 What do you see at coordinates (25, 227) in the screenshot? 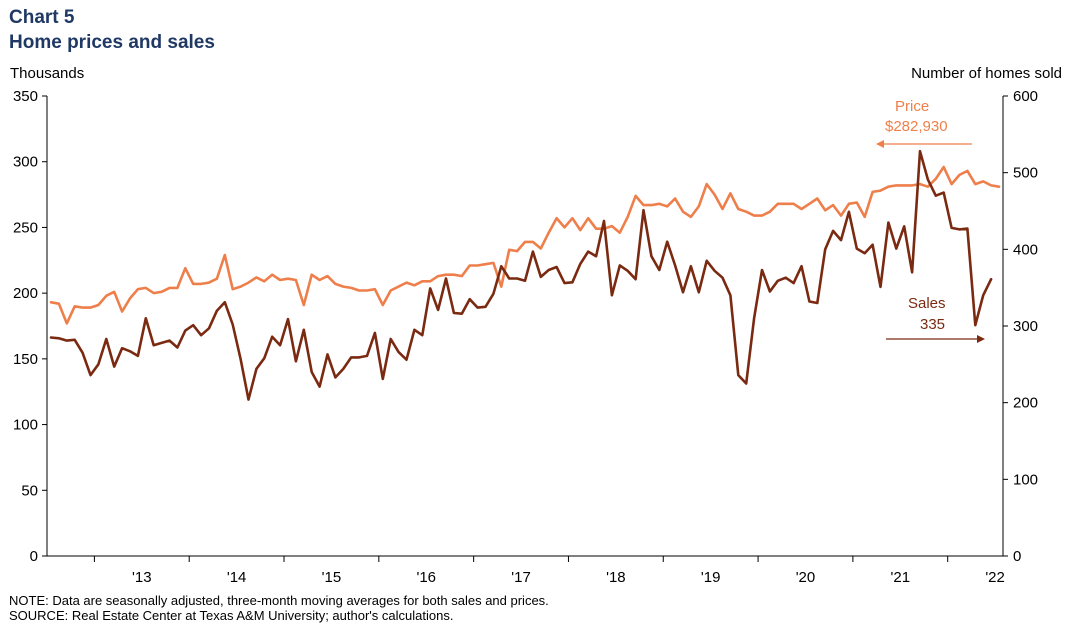
I see `left-tick-label: 250` at bounding box center [25, 227].